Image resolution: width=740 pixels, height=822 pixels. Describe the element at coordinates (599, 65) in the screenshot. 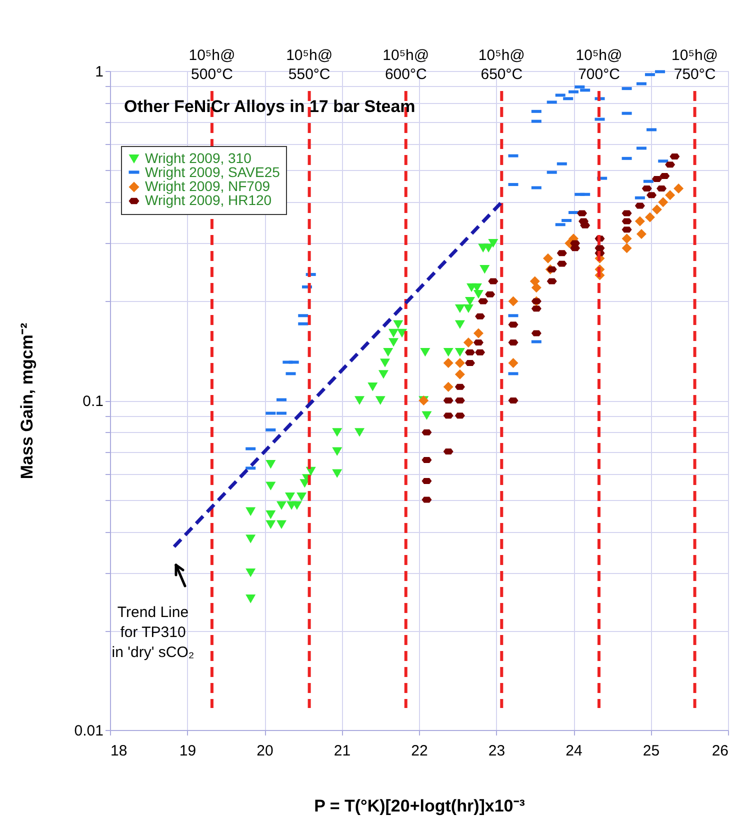

I see `ref-line-label: 10⁵h@ 700°C` at that location.